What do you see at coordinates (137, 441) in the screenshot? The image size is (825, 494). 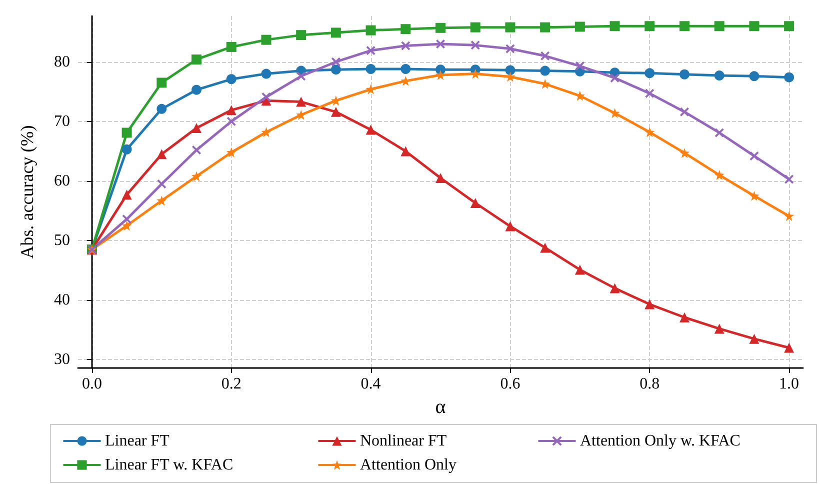 I see `legend-label: Linear FT` at bounding box center [137, 441].